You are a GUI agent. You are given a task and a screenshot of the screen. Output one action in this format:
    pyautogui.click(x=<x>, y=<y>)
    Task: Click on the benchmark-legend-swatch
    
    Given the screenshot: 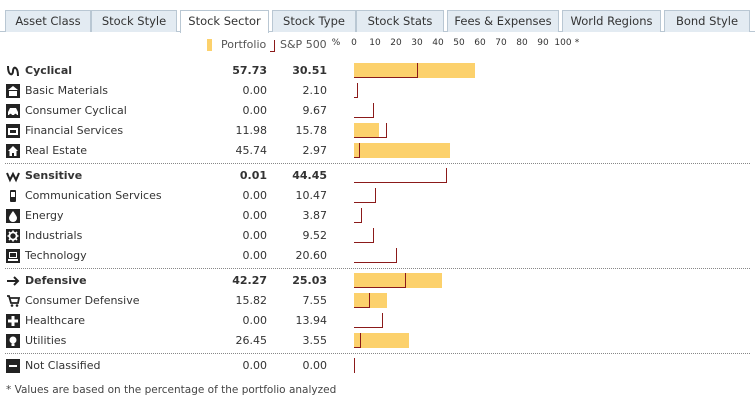 What is the action you would take?
    pyautogui.click(x=272, y=46)
    